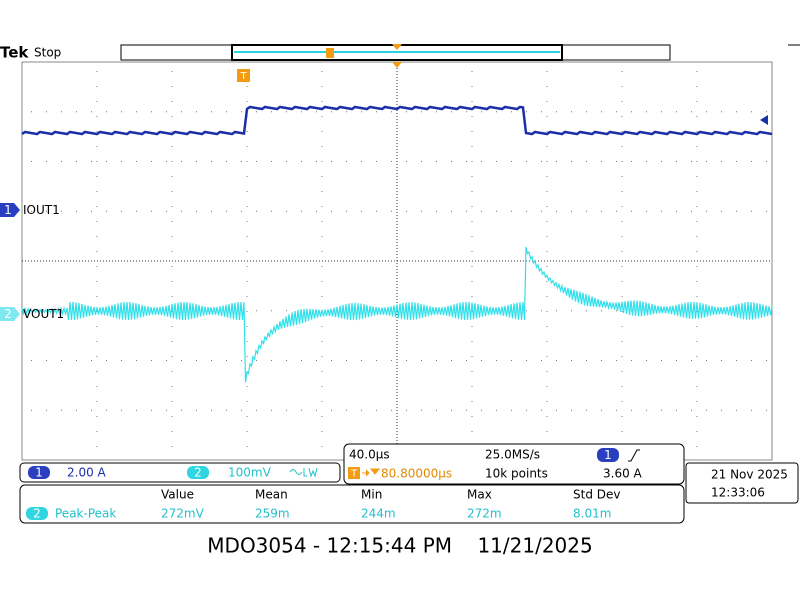  What do you see at coordinates (47, 53) in the screenshot?
I see `status: Stop` at bounding box center [47, 53].